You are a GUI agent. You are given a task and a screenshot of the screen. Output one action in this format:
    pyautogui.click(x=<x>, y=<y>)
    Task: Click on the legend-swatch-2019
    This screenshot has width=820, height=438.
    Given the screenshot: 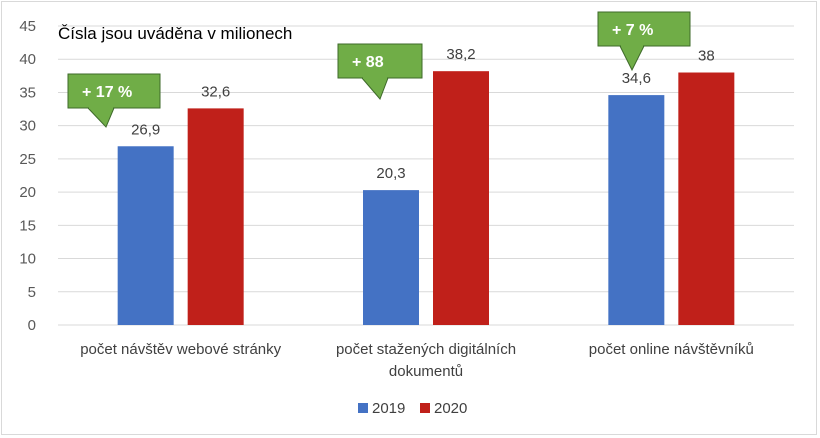 What is the action you would take?
    pyautogui.click(x=363, y=408)
    